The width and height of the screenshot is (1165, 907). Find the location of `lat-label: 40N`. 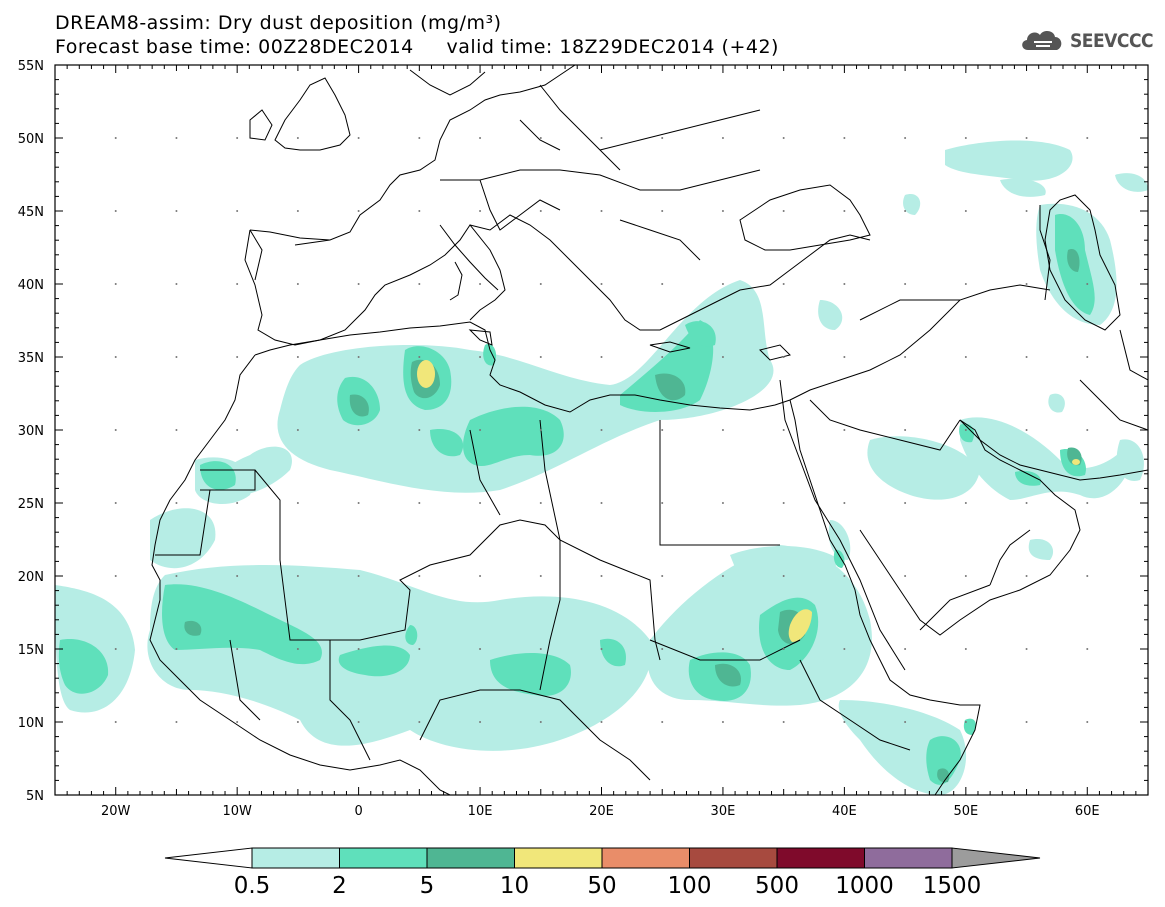

lat-label: 40N is located at coordinates (31, 285).